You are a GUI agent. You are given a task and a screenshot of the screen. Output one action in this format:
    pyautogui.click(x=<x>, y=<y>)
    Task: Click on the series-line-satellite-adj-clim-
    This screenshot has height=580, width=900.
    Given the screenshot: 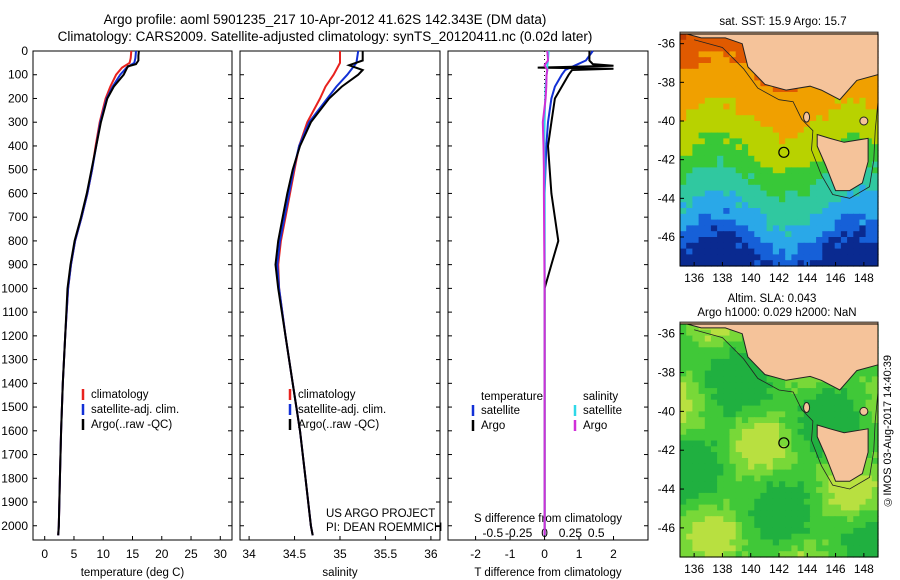 What is the action you would take?
    pyautogui.click(x=97, y=293)
    